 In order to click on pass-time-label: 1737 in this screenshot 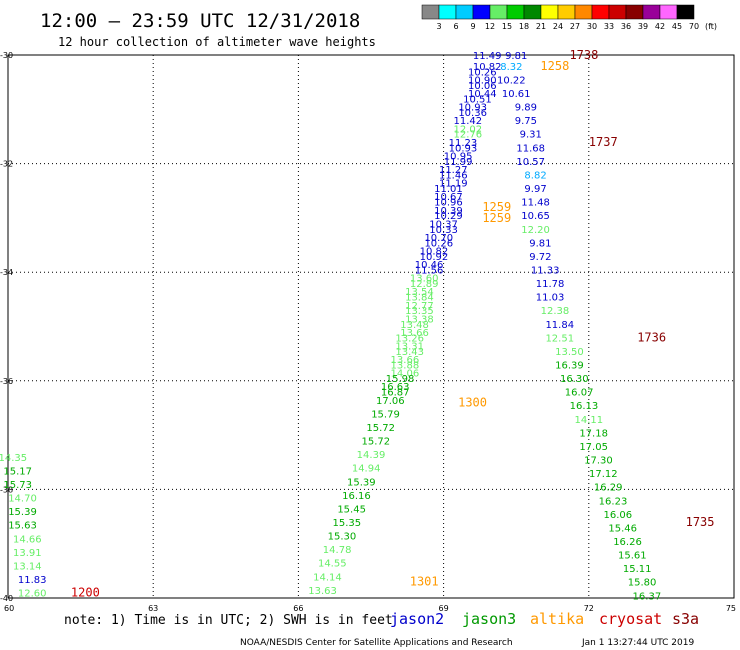, I will do `click(603, 142)`.